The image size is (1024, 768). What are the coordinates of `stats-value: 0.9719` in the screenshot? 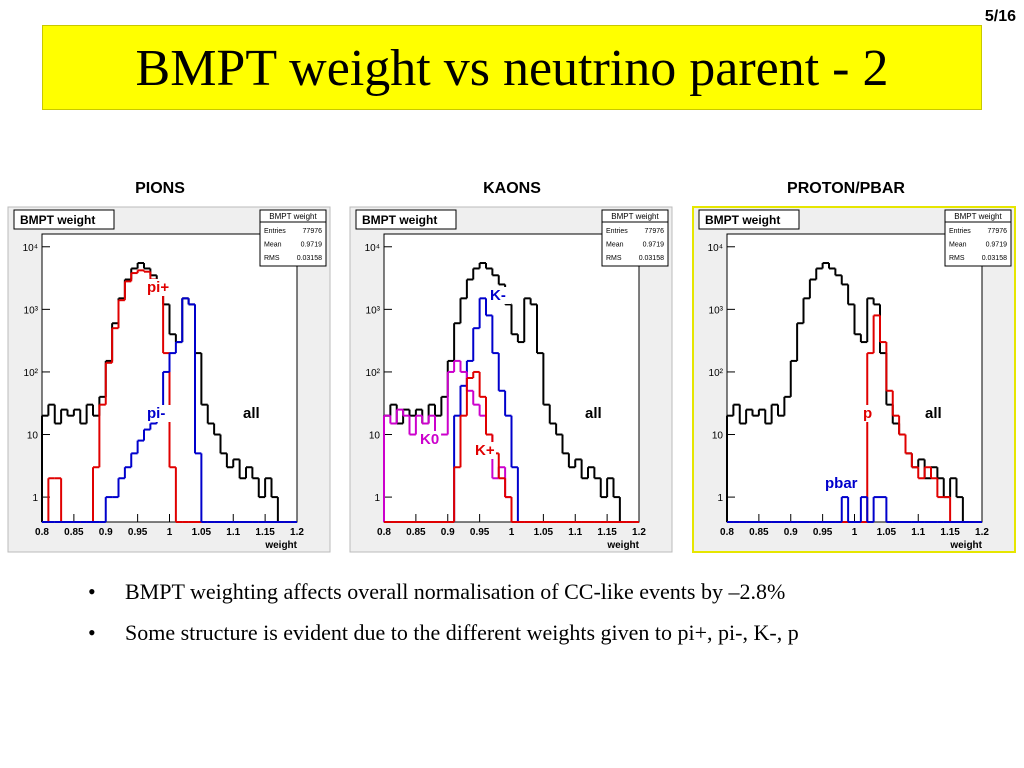 It's located at (312, 245).